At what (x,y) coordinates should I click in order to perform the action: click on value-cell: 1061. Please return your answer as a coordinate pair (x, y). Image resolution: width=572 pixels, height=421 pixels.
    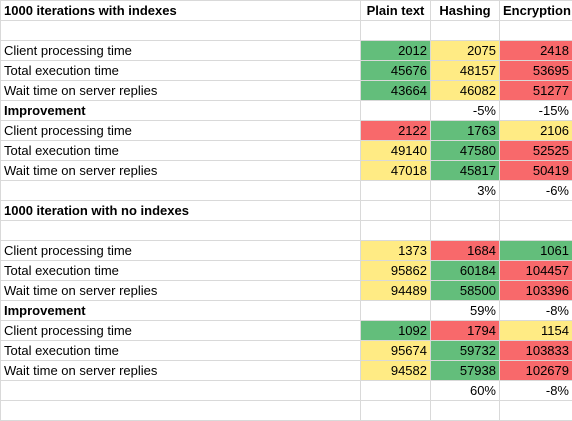
    Looking at the image, I should click on (536, 251).